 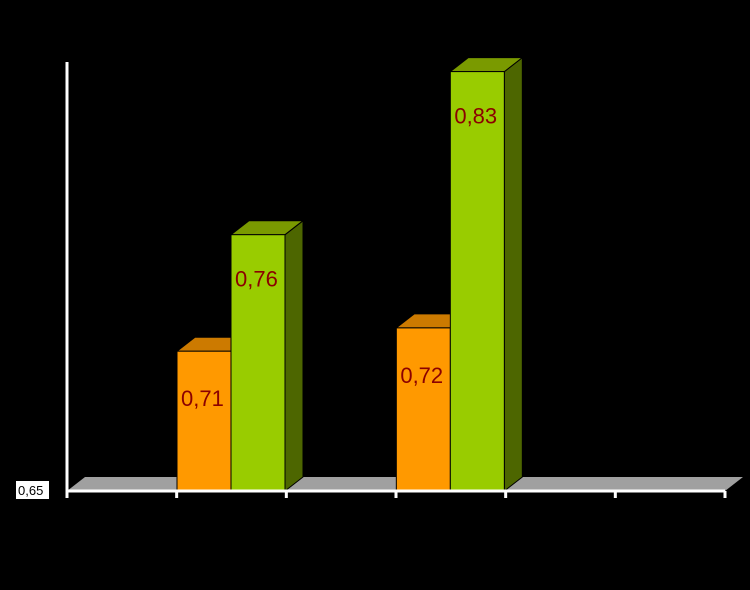 What do you see at coordinates (477, 281) in the screenshot?
I see `bar-front-s2-c2` at bounding box center [477, 281].